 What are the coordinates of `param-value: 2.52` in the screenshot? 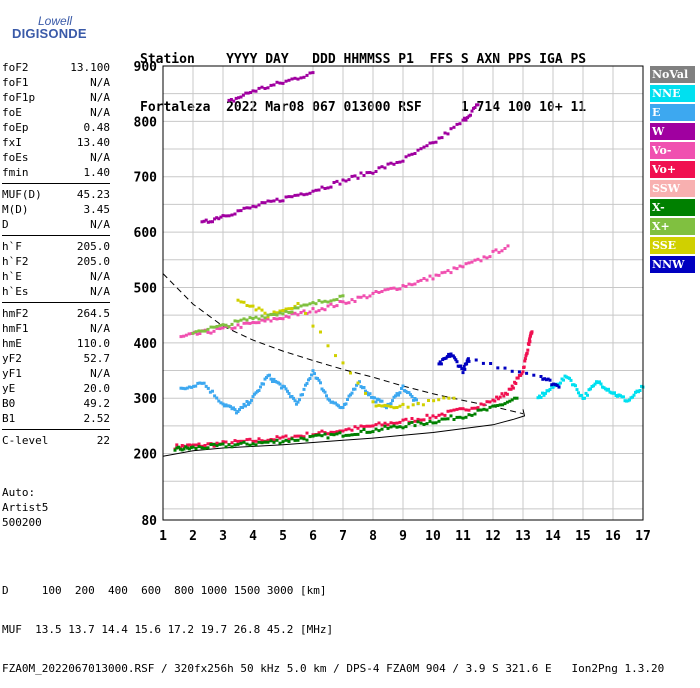 It's located at (97, 418).